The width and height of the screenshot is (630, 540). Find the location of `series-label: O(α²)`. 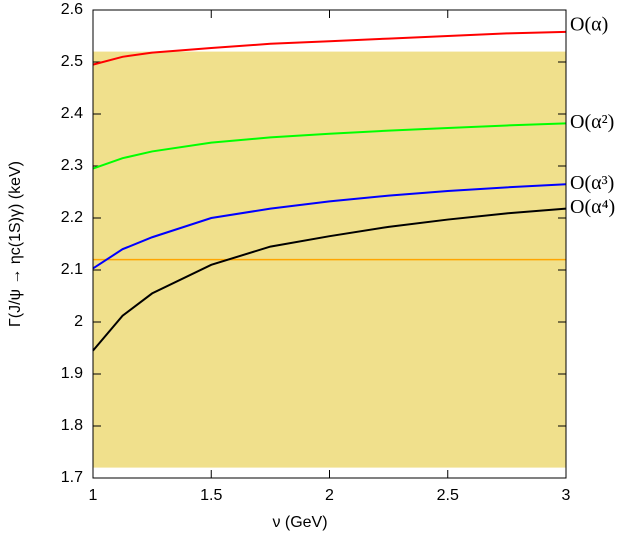

series-label: O(α²) is located at coordinates (592, 122).